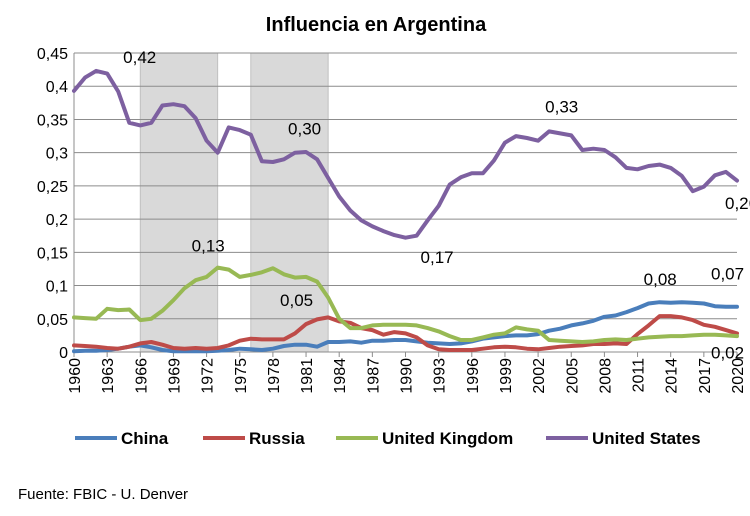  What do you see at coordinates (572, 376) in the screenshot?
I see `x-tick-label: 2005` at bounding box center [572, 376].